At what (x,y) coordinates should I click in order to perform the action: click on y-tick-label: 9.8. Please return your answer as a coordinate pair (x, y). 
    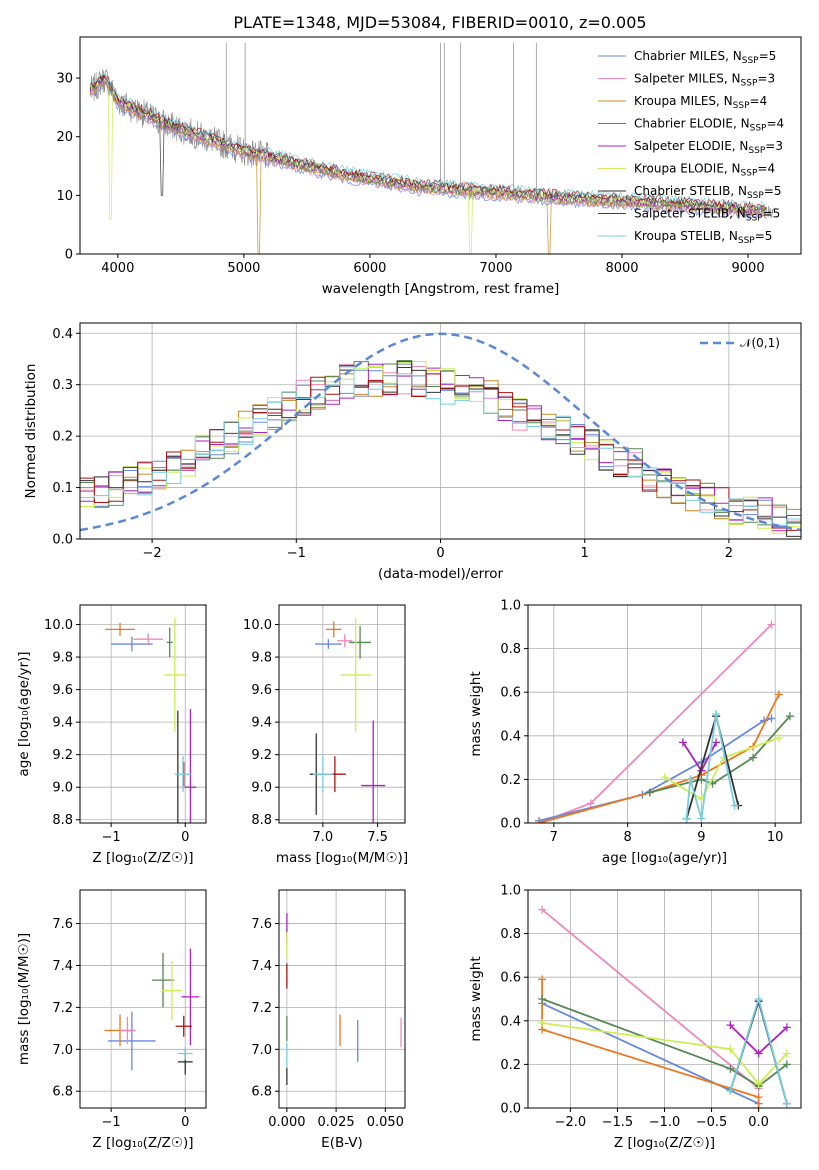
    Looking at the image, I should click on (62, 658).